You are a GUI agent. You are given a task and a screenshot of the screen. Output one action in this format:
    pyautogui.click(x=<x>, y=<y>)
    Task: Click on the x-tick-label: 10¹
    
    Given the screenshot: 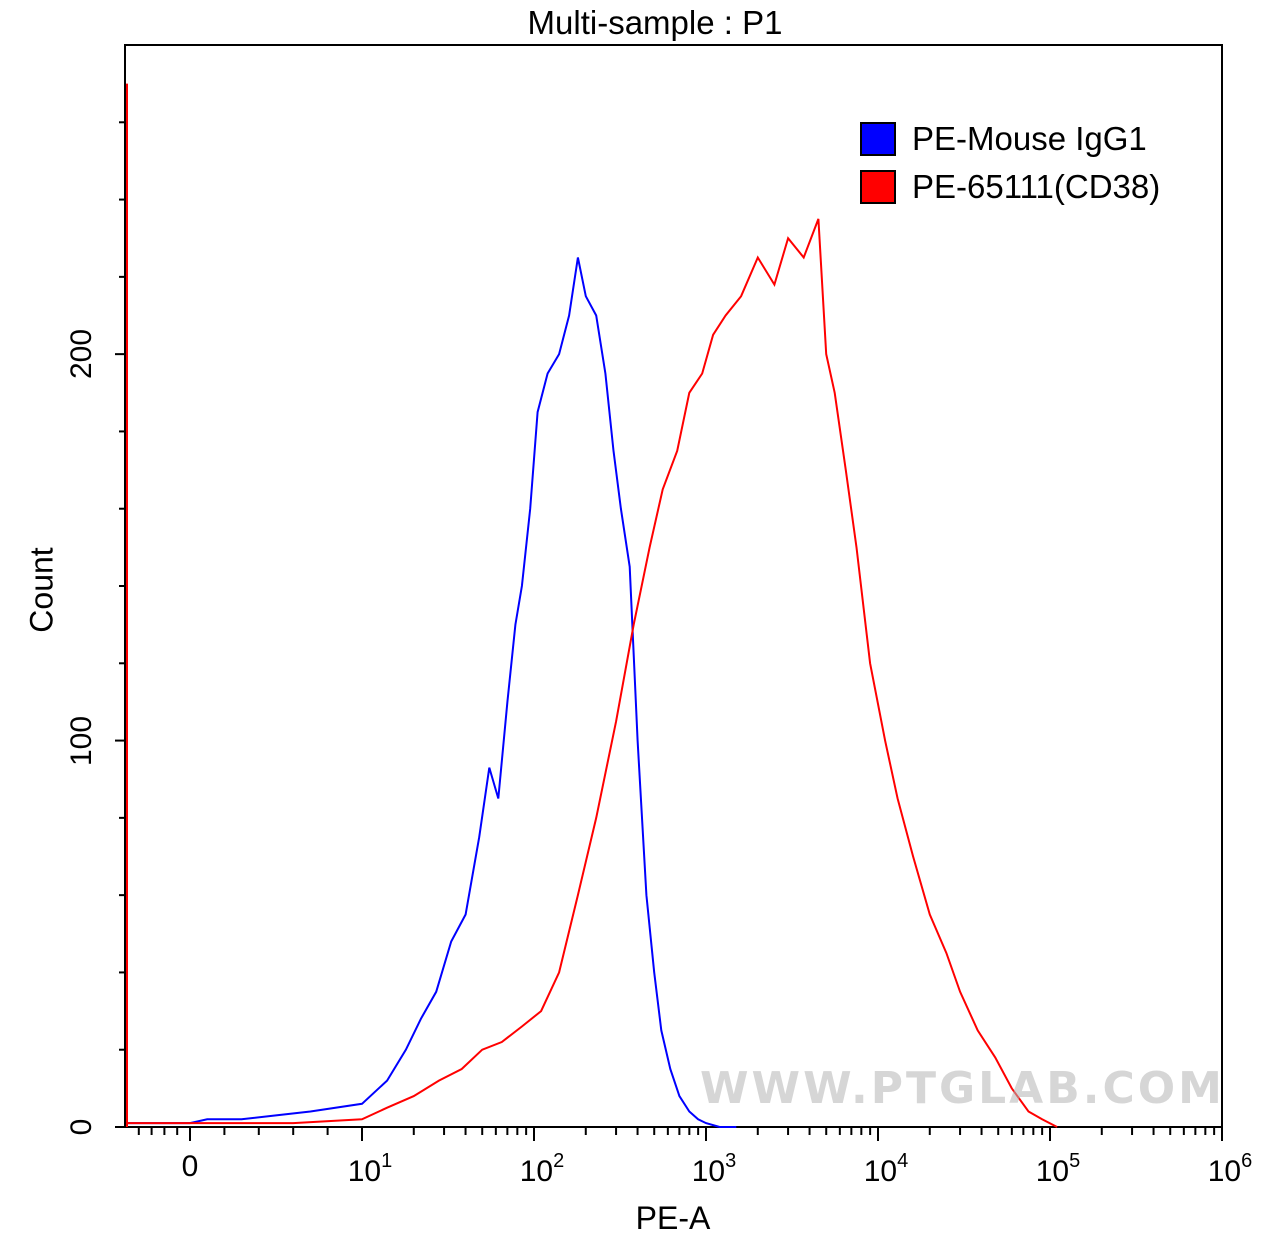 What is the action you would take?
    pyautogui.click(x=370, y=1169)
    